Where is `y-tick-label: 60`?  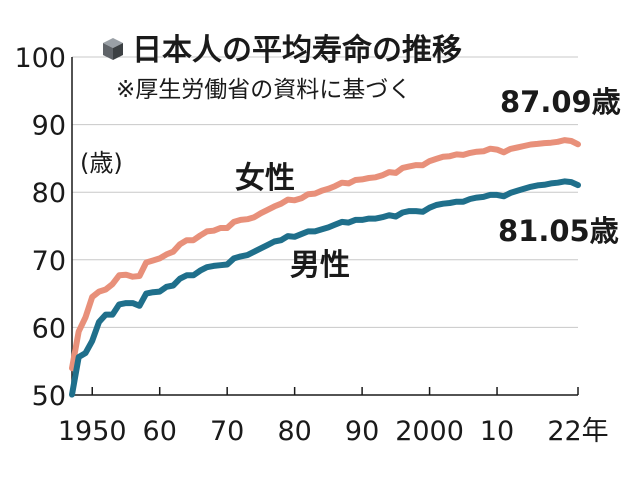
y-tick-label: 60 is located at coordinates (49, 328).